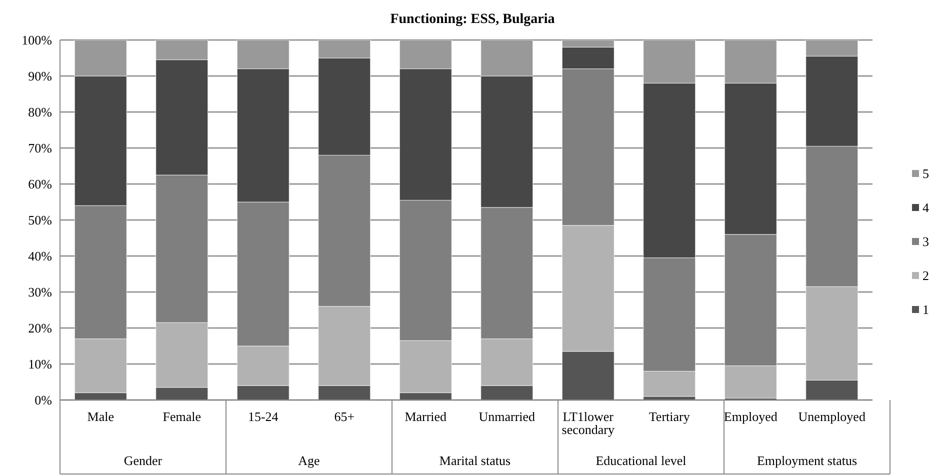 Image resolution: width=929 pixels, height=475 pixels. Describe the element at coordinates (925, 208) in the screenshot. I see `legend-label: 4` at that location.